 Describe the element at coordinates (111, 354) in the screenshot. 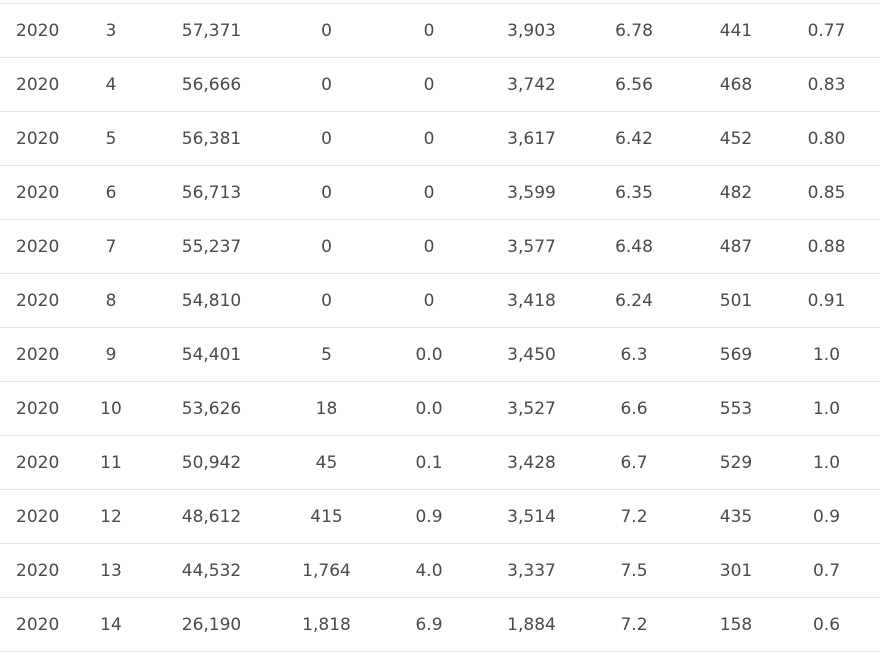

I see `week-cell: 9` at that location.